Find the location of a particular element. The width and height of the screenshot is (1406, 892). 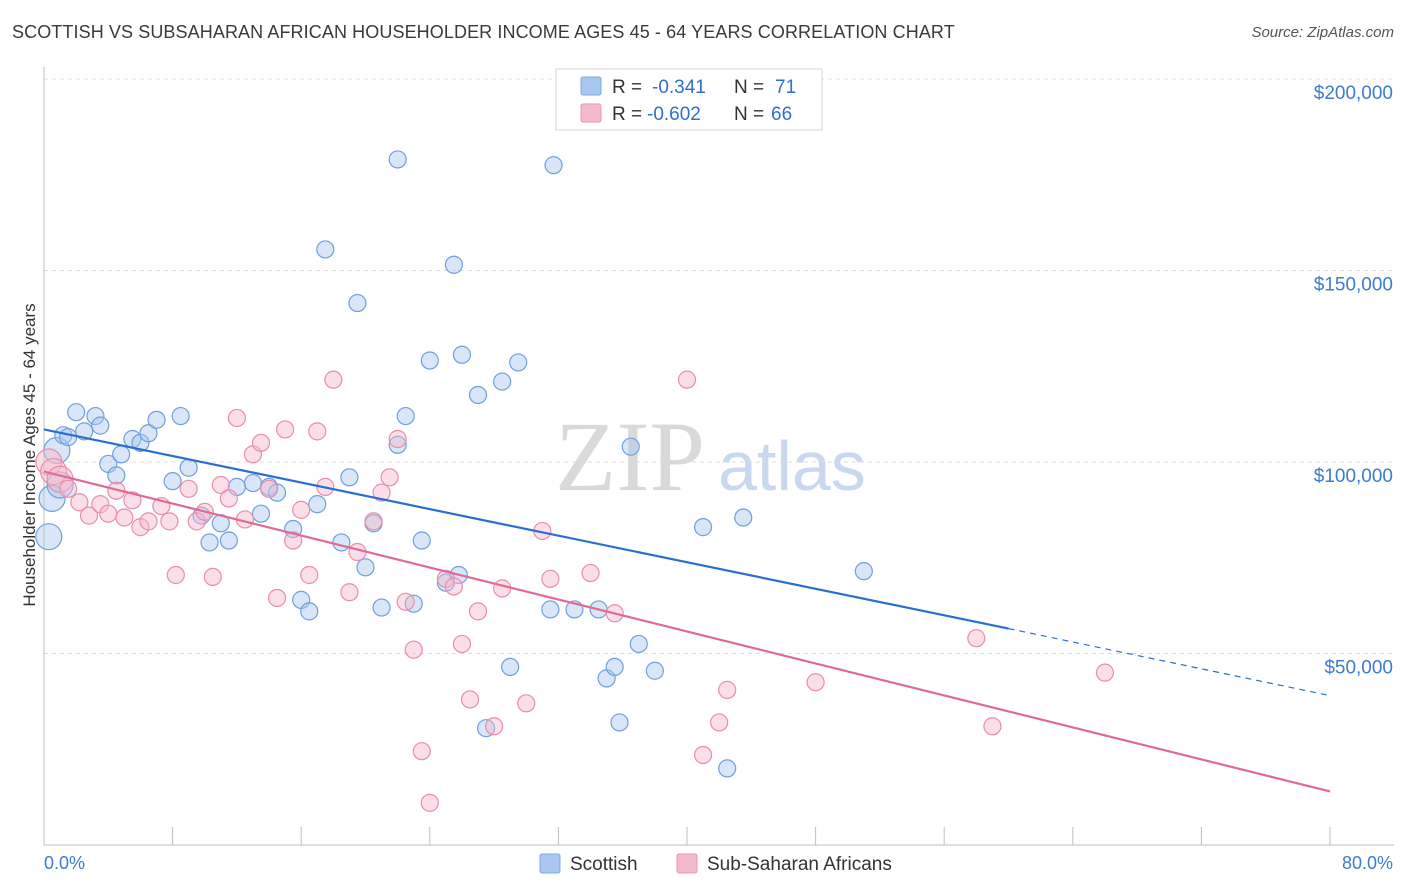

bottom-legend-swatch-subsaharan is located at coordinates (687, 863).